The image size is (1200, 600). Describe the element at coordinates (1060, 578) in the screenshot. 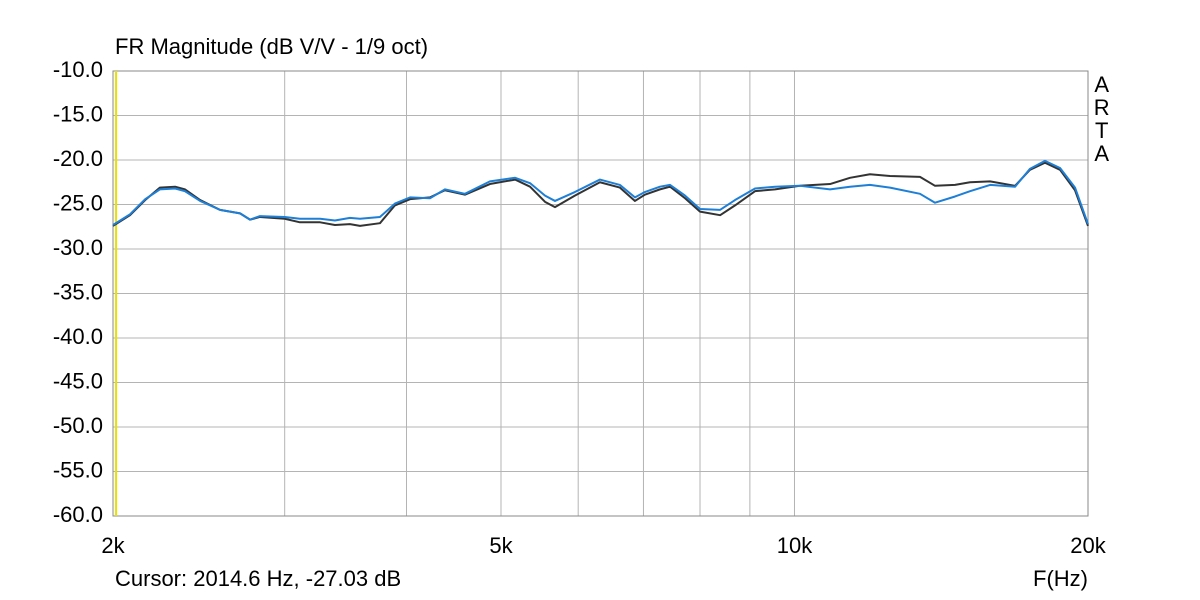

I see `x-axis-label: F(Hz)` at that location.